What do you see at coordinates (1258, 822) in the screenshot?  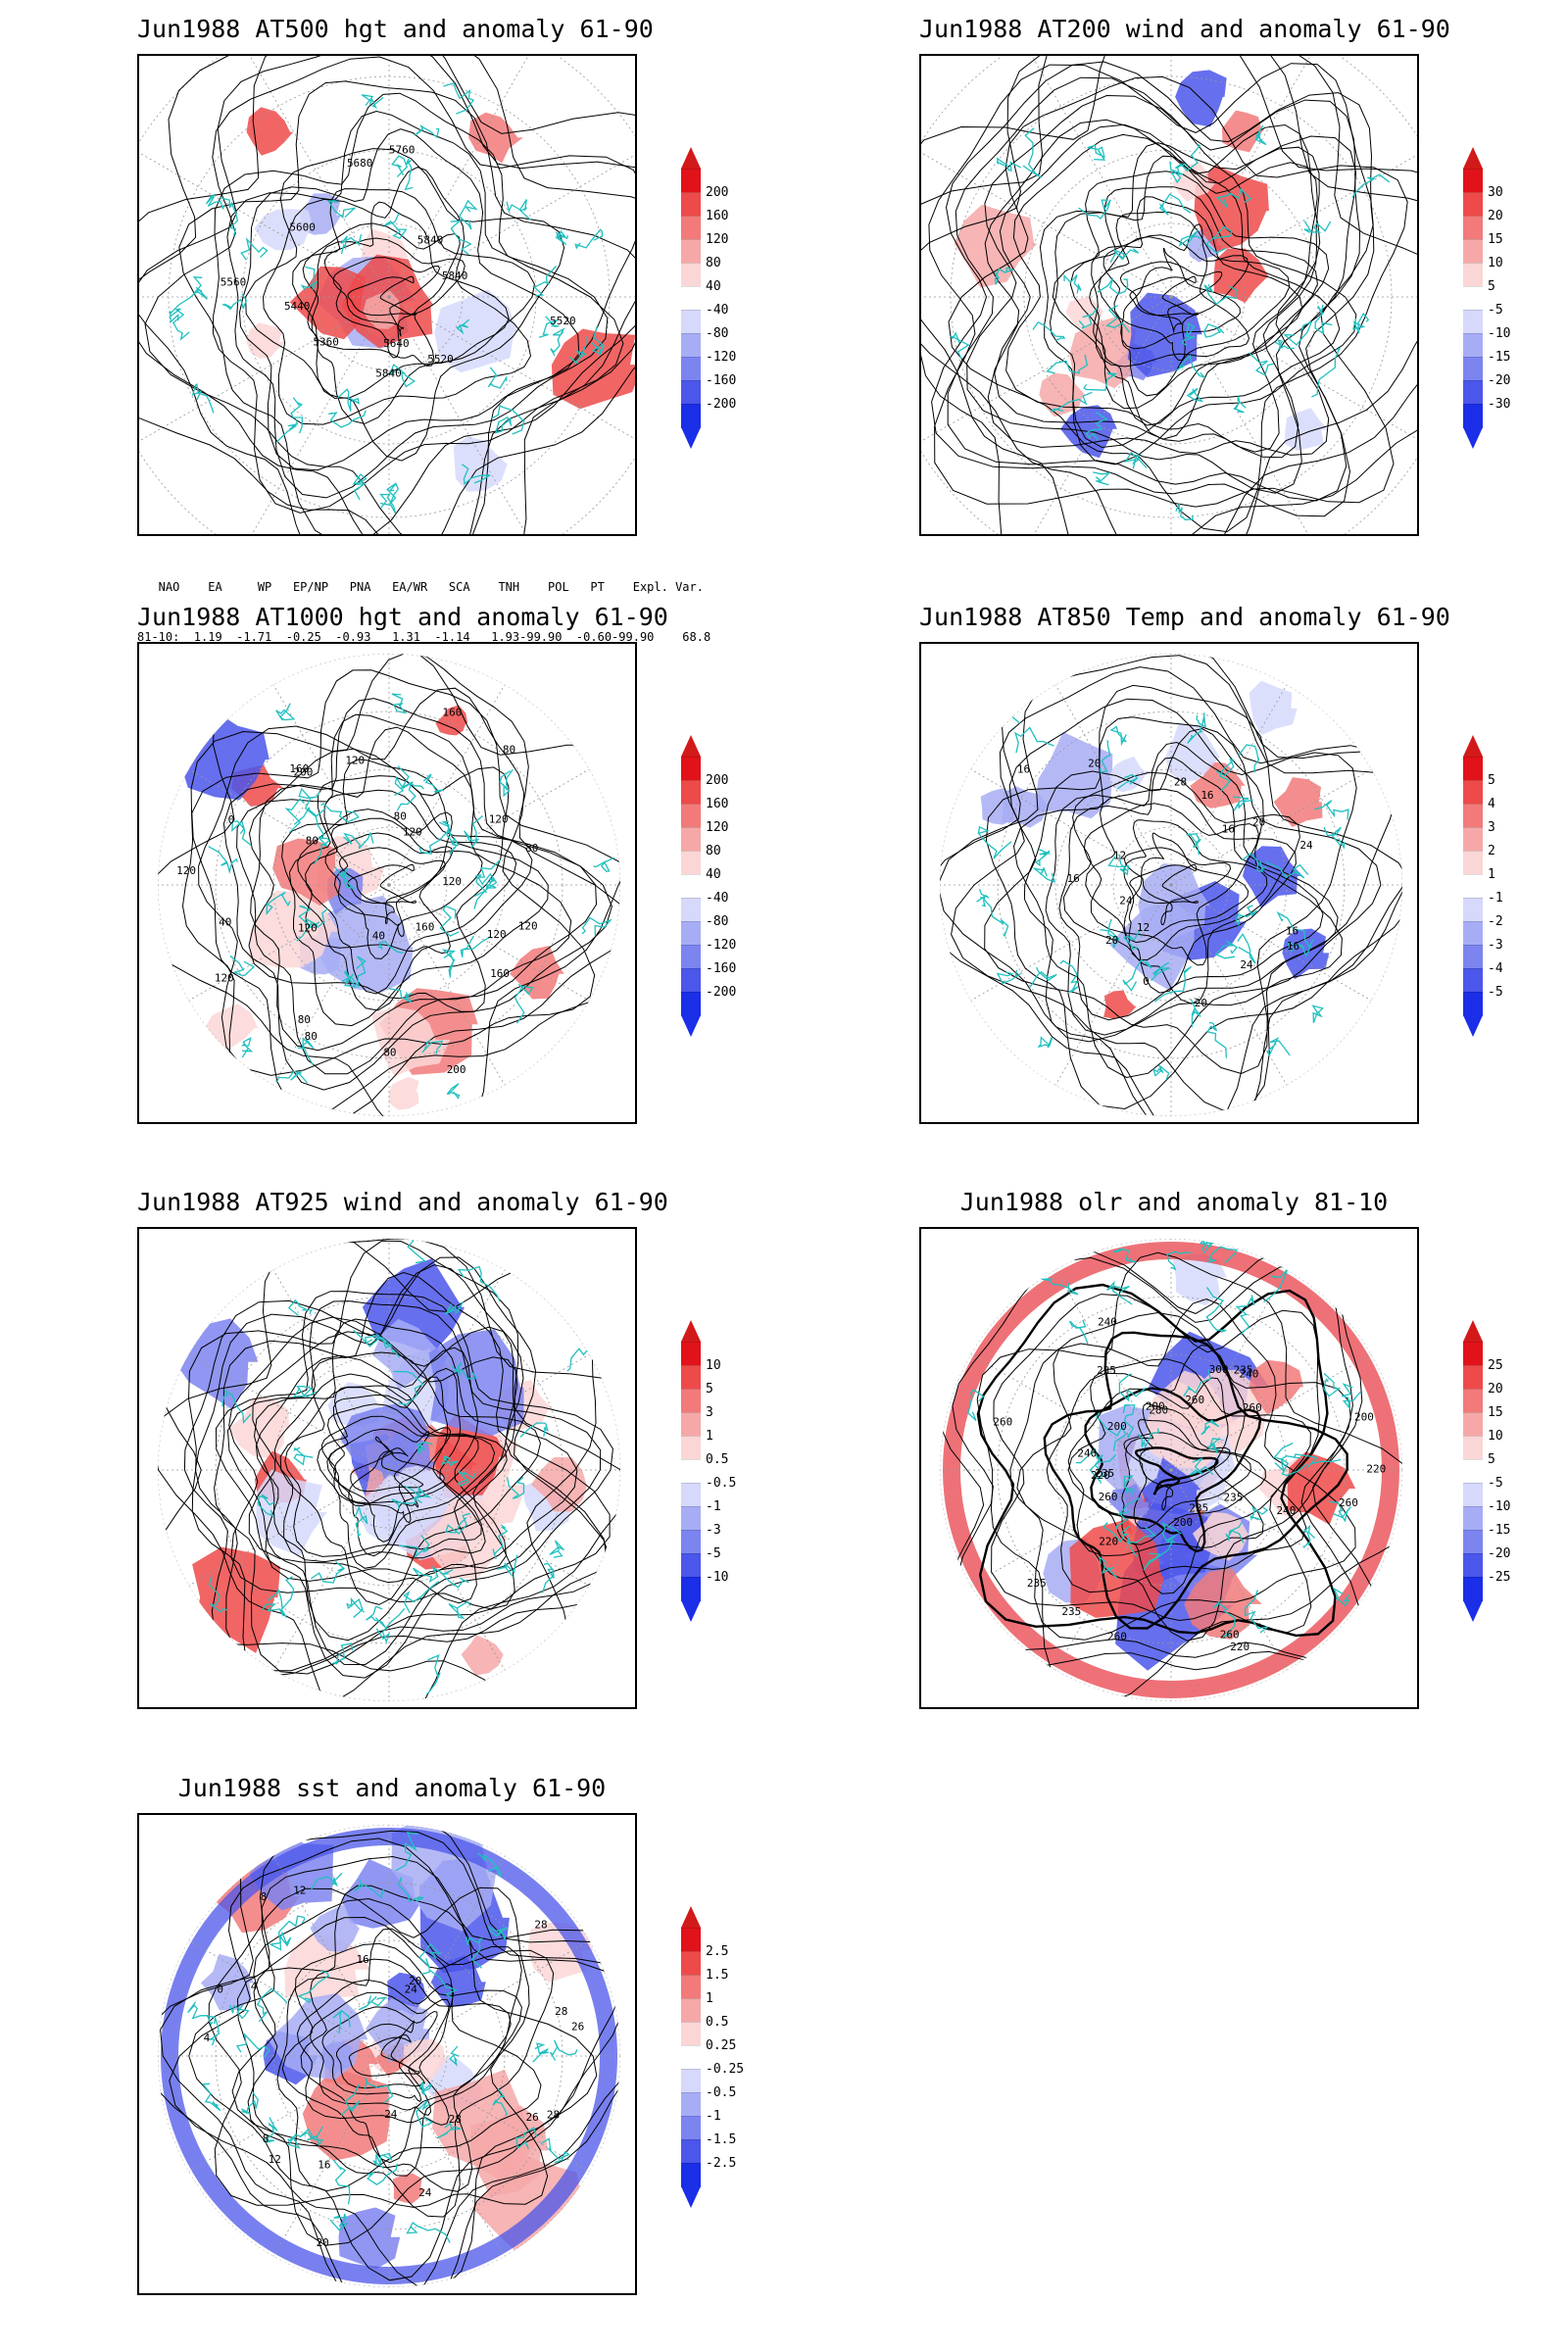 I see `contour-label: 20` at bounding box center [1258, 822].